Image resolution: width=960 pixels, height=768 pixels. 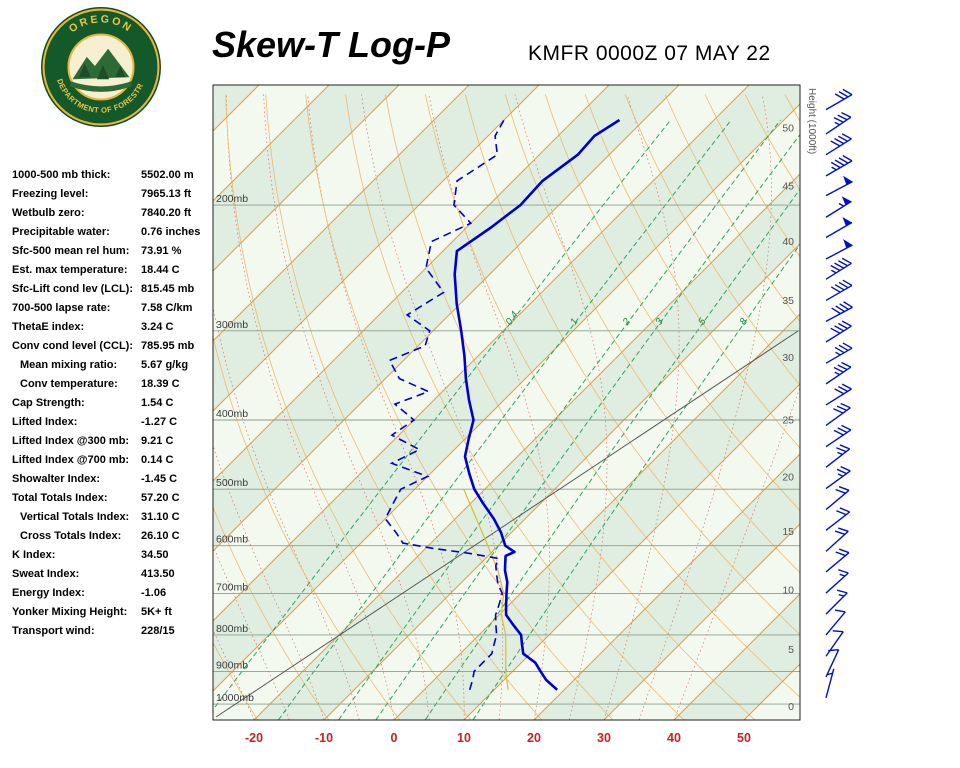 What do you see at coordinates (61, 175) in the screenshot?
I see `stat-label: 1000-500 mb thick:` at bounding box center [61, 175].